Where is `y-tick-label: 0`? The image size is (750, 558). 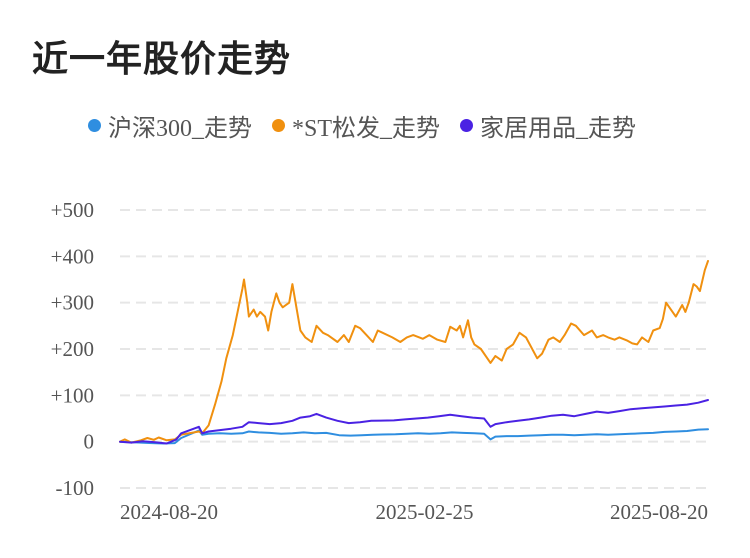
y-tick-label: 0 is located at coordinates (89, 442).